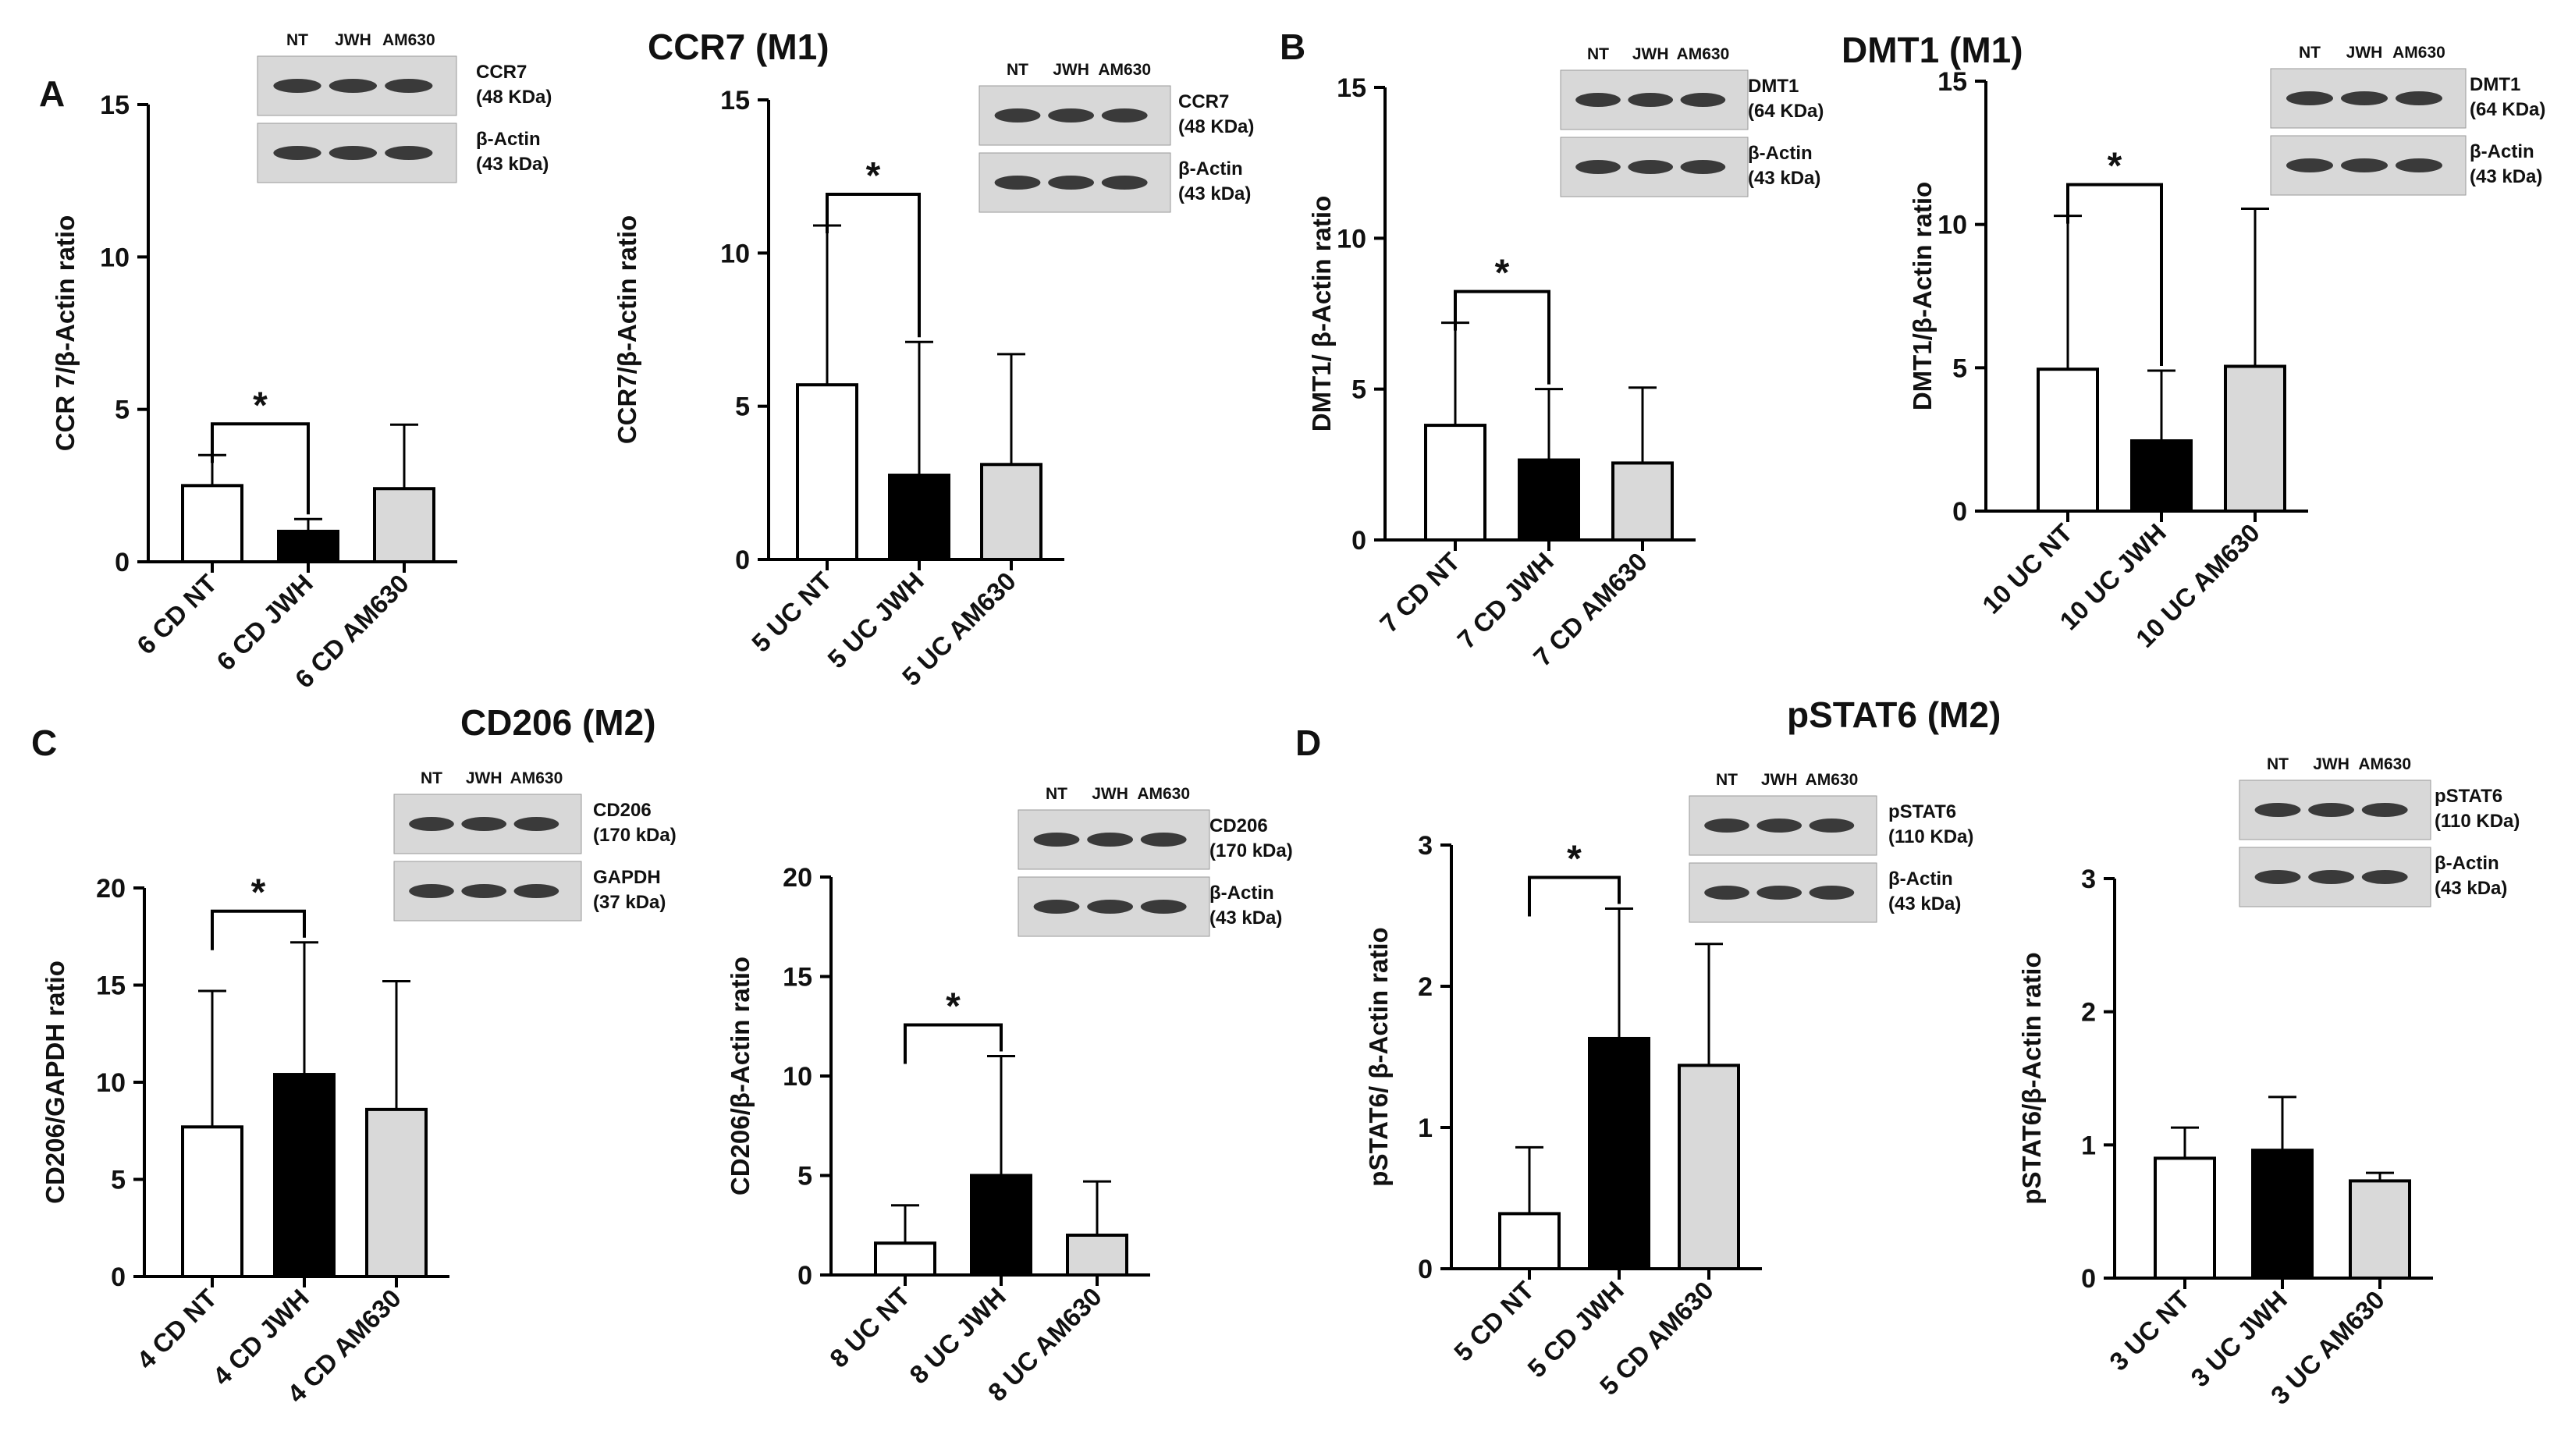 This screenshot has height=1456, width=2575. I want to click on category-label: 3 UC NT, so click(2149, 1331).